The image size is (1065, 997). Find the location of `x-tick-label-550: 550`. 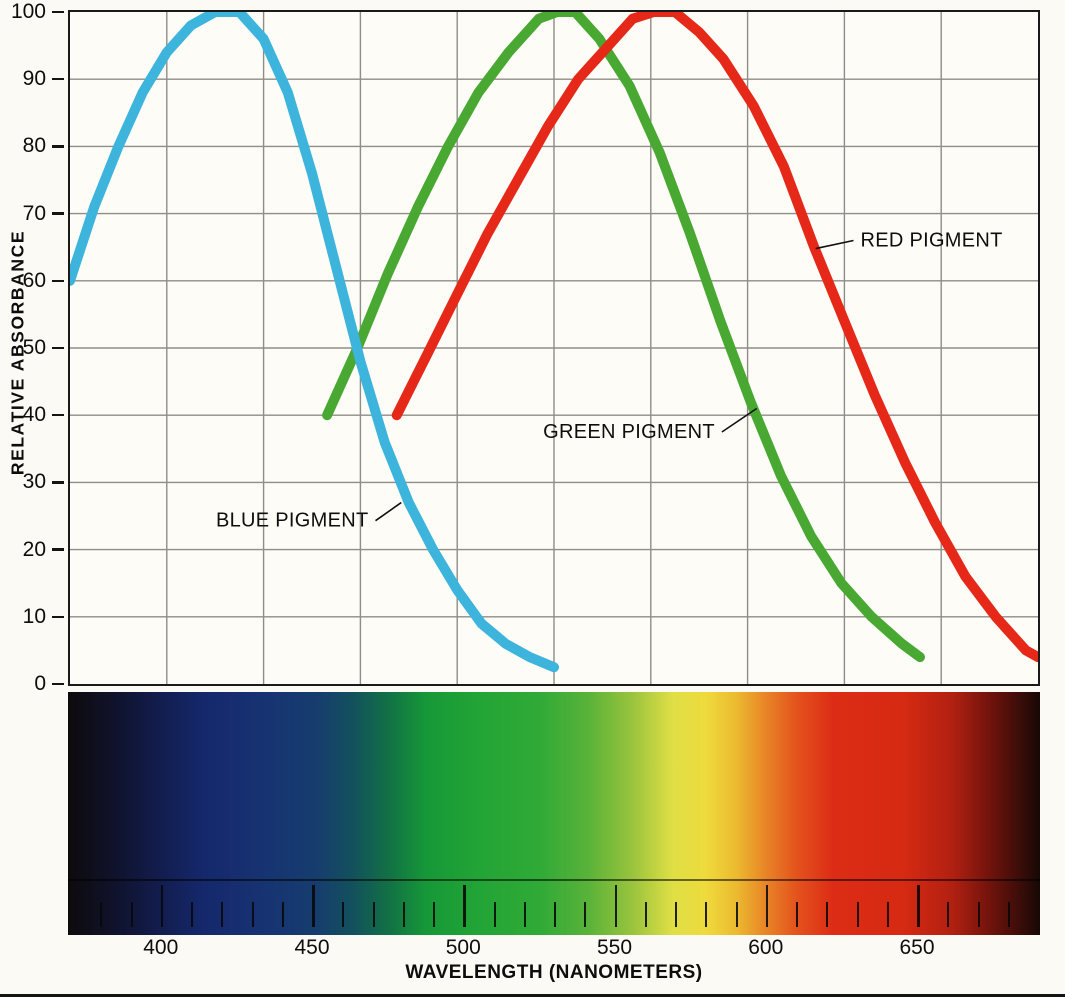

x-tick-label-550: 550 is located at coordinates (614, 947).